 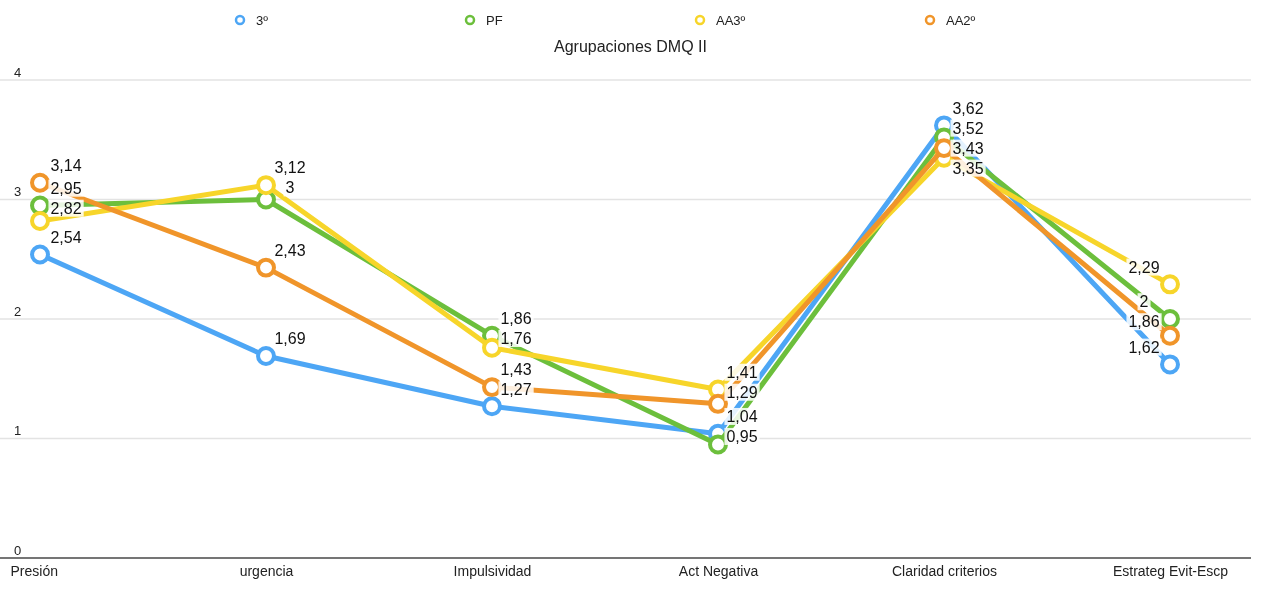 What do you see at coordinates (266, 571) in the screenshot?
I see `x-tick-label: urgencia` at bounding box center [266, 571].